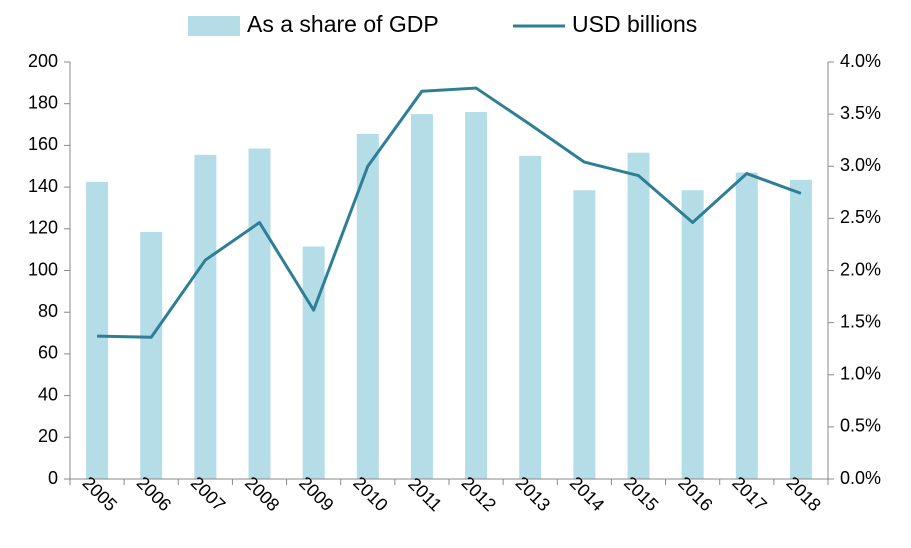 The width and height of the screenshot is (911, 548). What do you see at coordinates (860, 165) in the screenshot?
I see `y2-tick-label: 3.0%` at bounding box center [860, 165].